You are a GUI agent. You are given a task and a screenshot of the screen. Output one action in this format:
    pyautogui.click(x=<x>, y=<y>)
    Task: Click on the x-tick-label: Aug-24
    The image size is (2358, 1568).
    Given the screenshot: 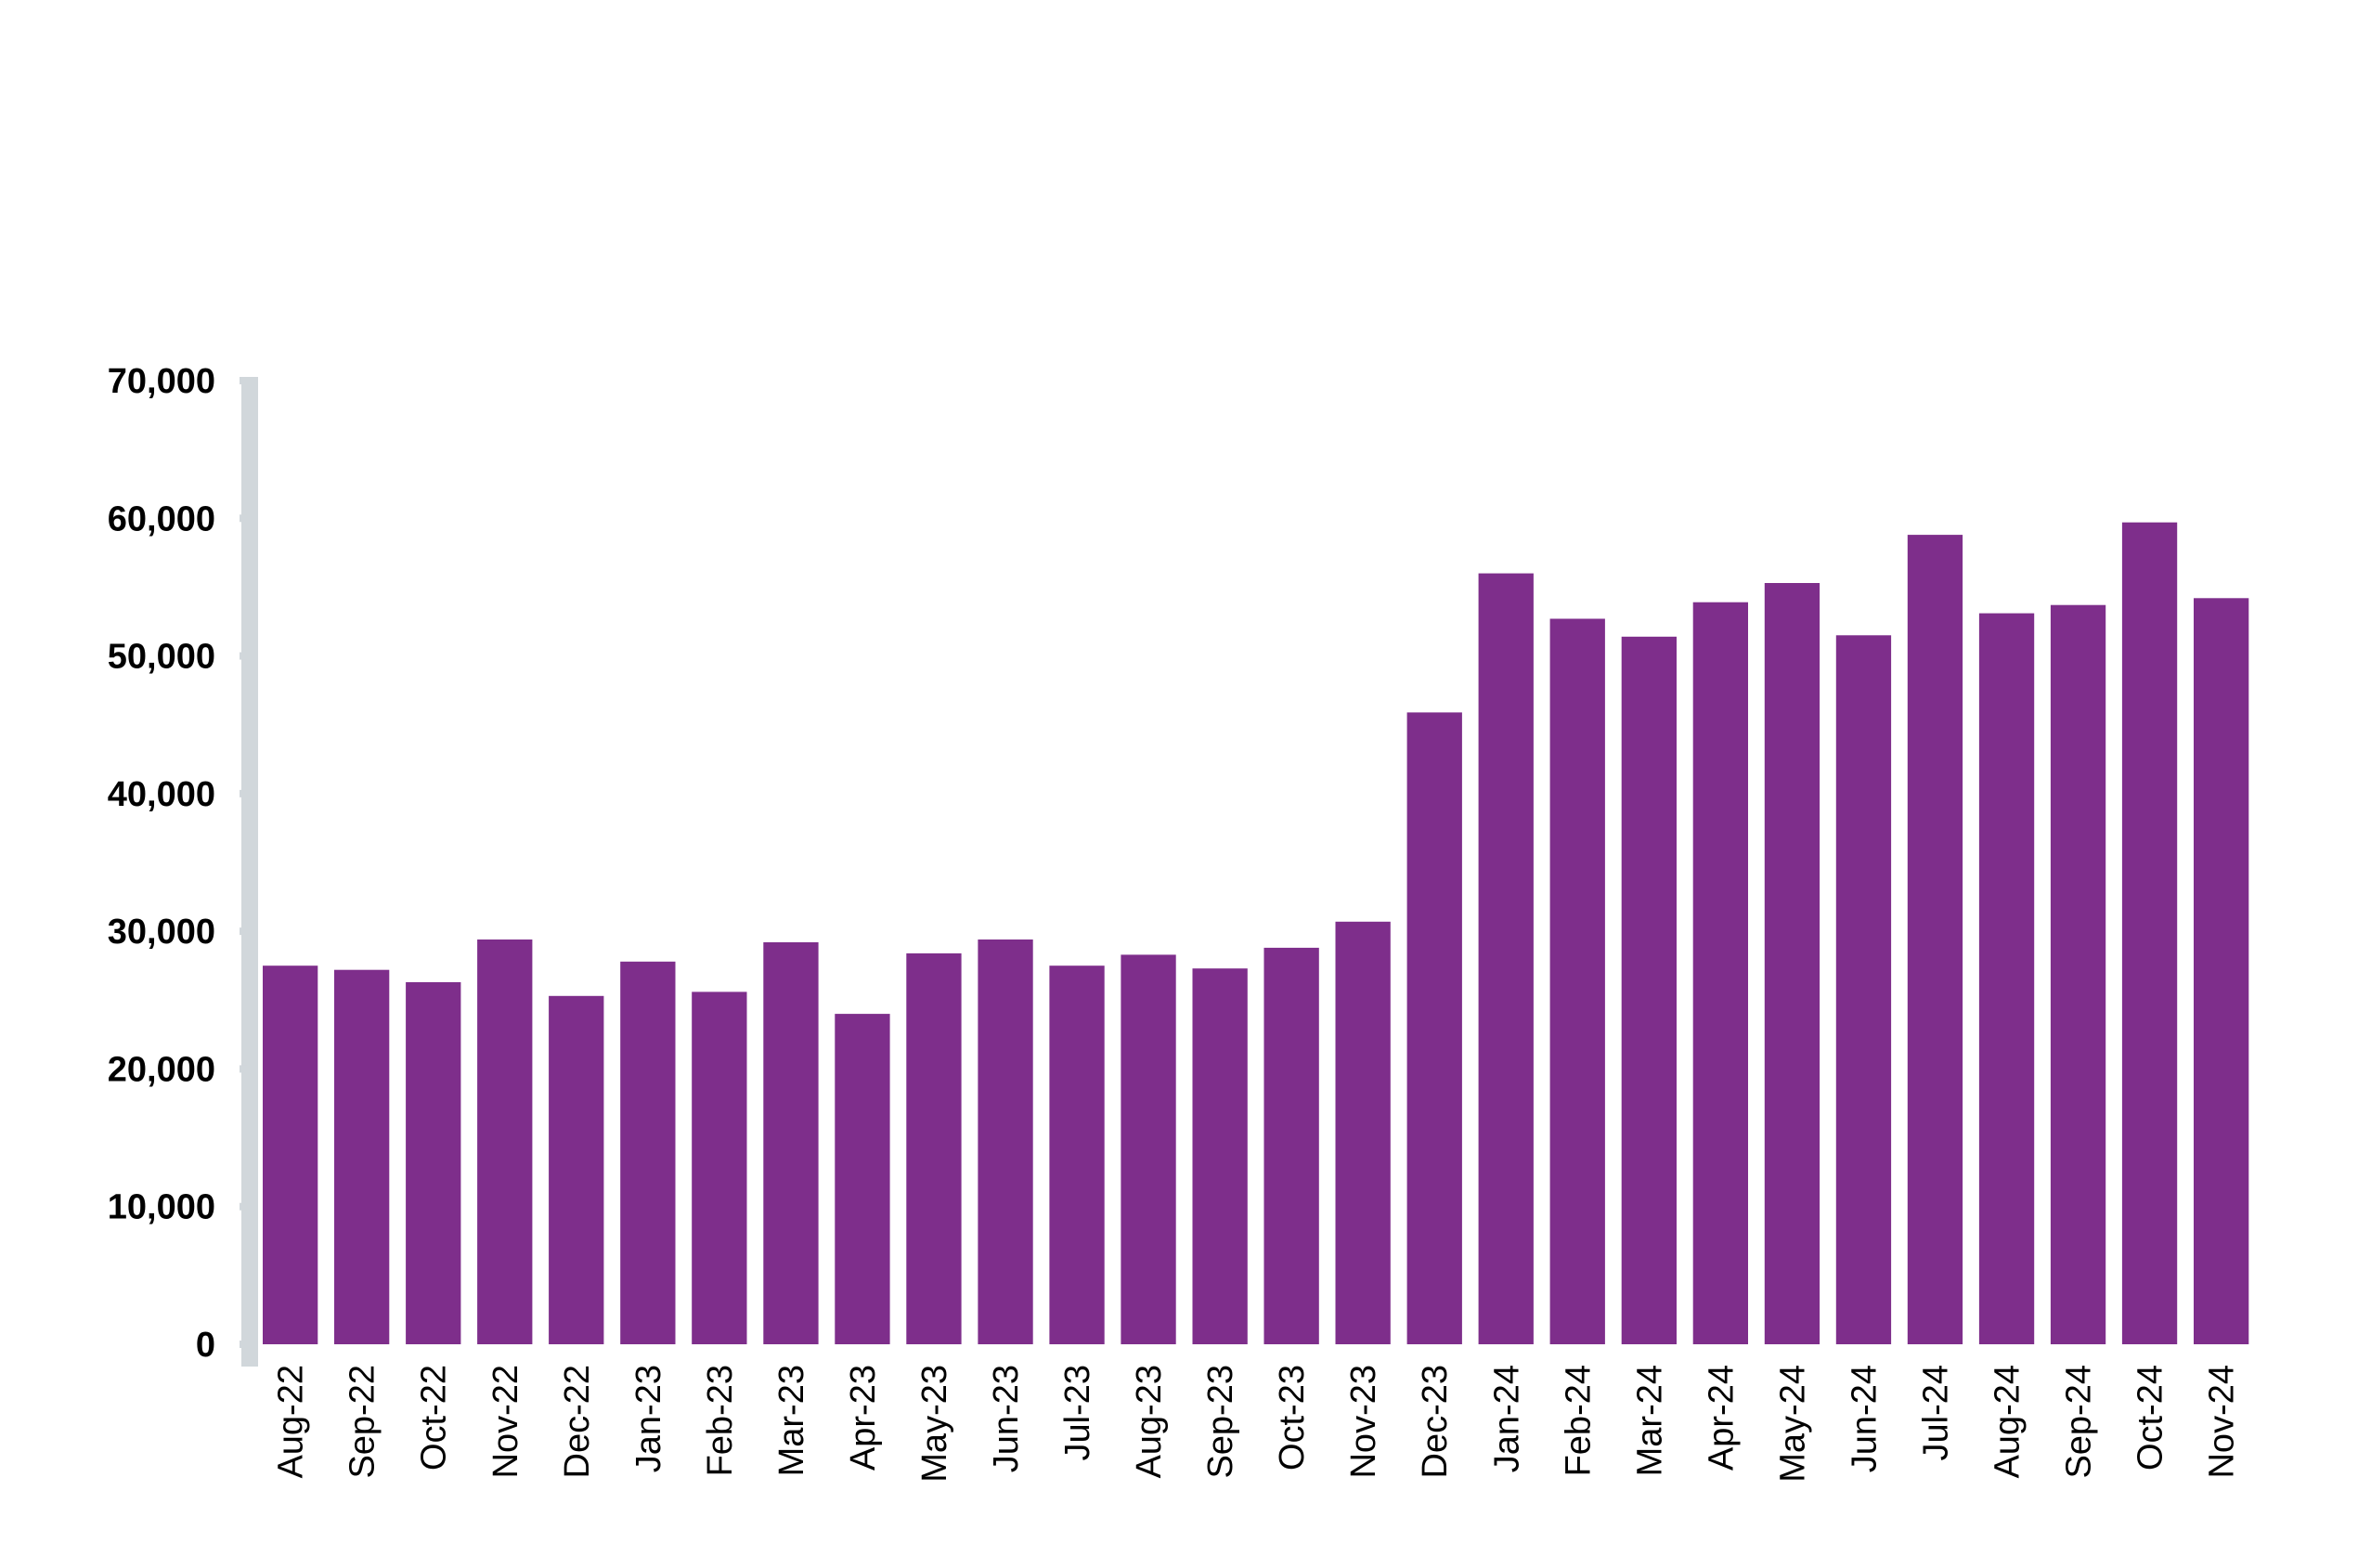 What is the action you would take?
    pyautogui.click(x=2008, y=1422)
    